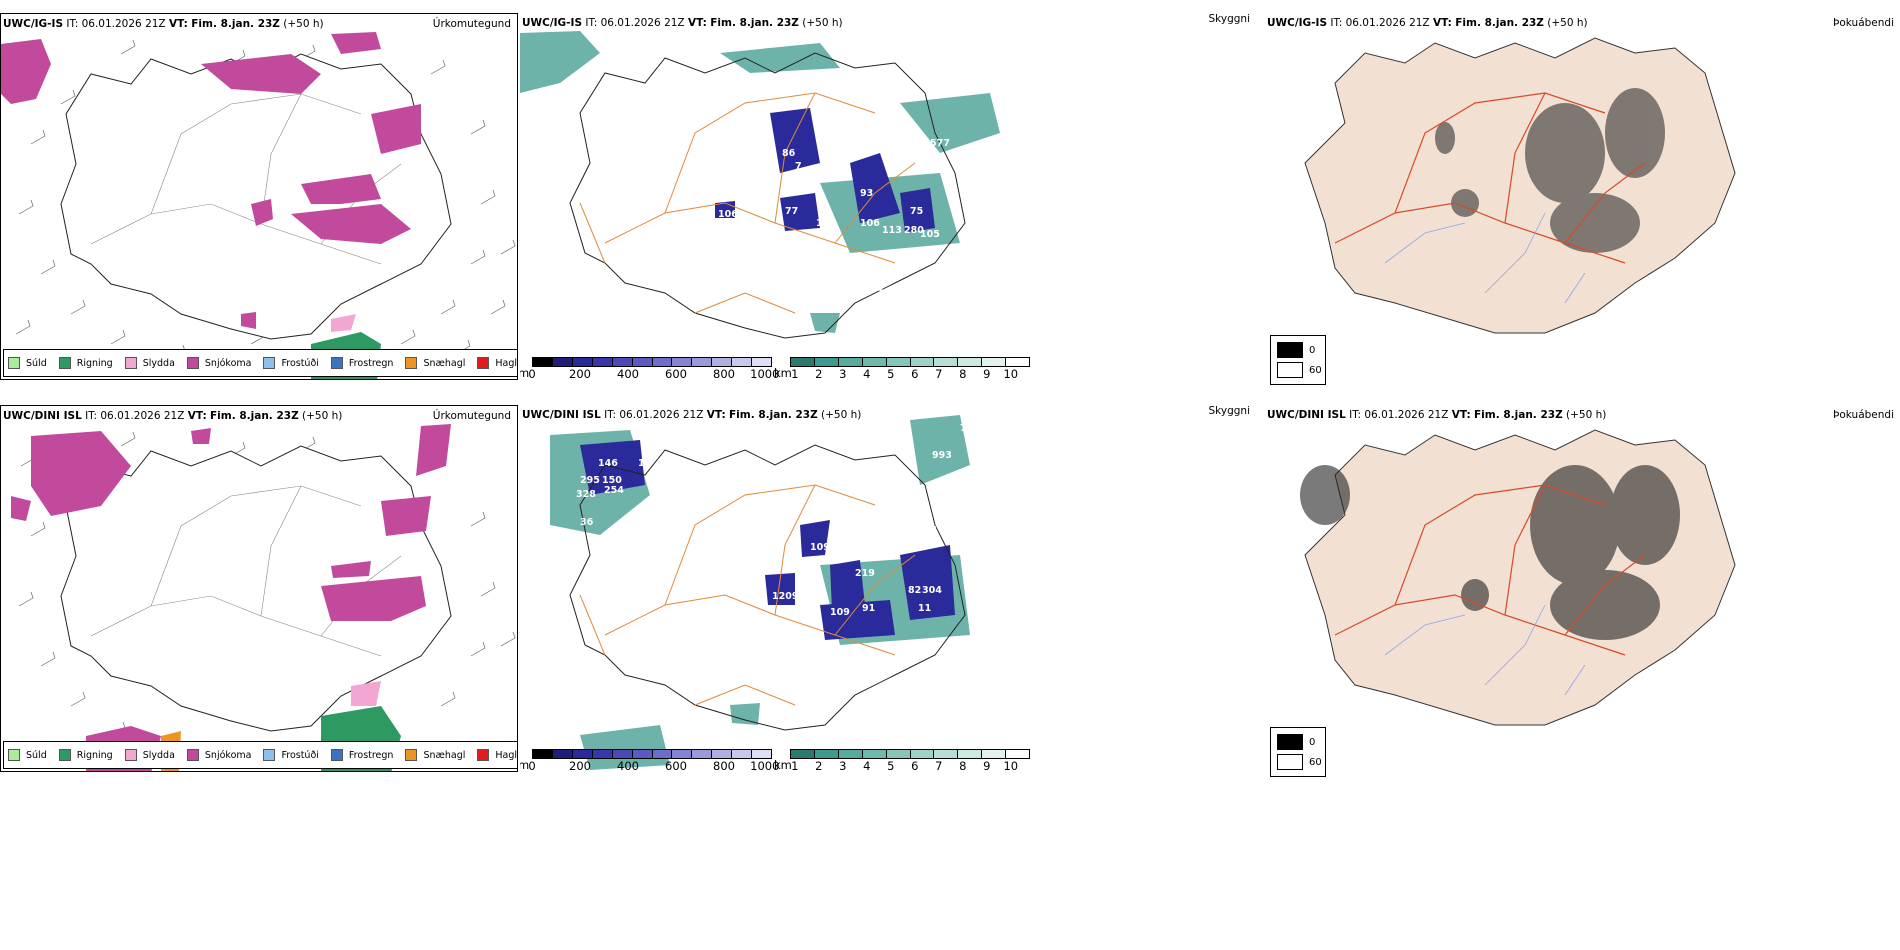 The width and height of the screenshot is (1900, 950). What do you see at coordinates (1485, 650) in the screenshot?
I see `rivers` at bounding box center [1485, 650].